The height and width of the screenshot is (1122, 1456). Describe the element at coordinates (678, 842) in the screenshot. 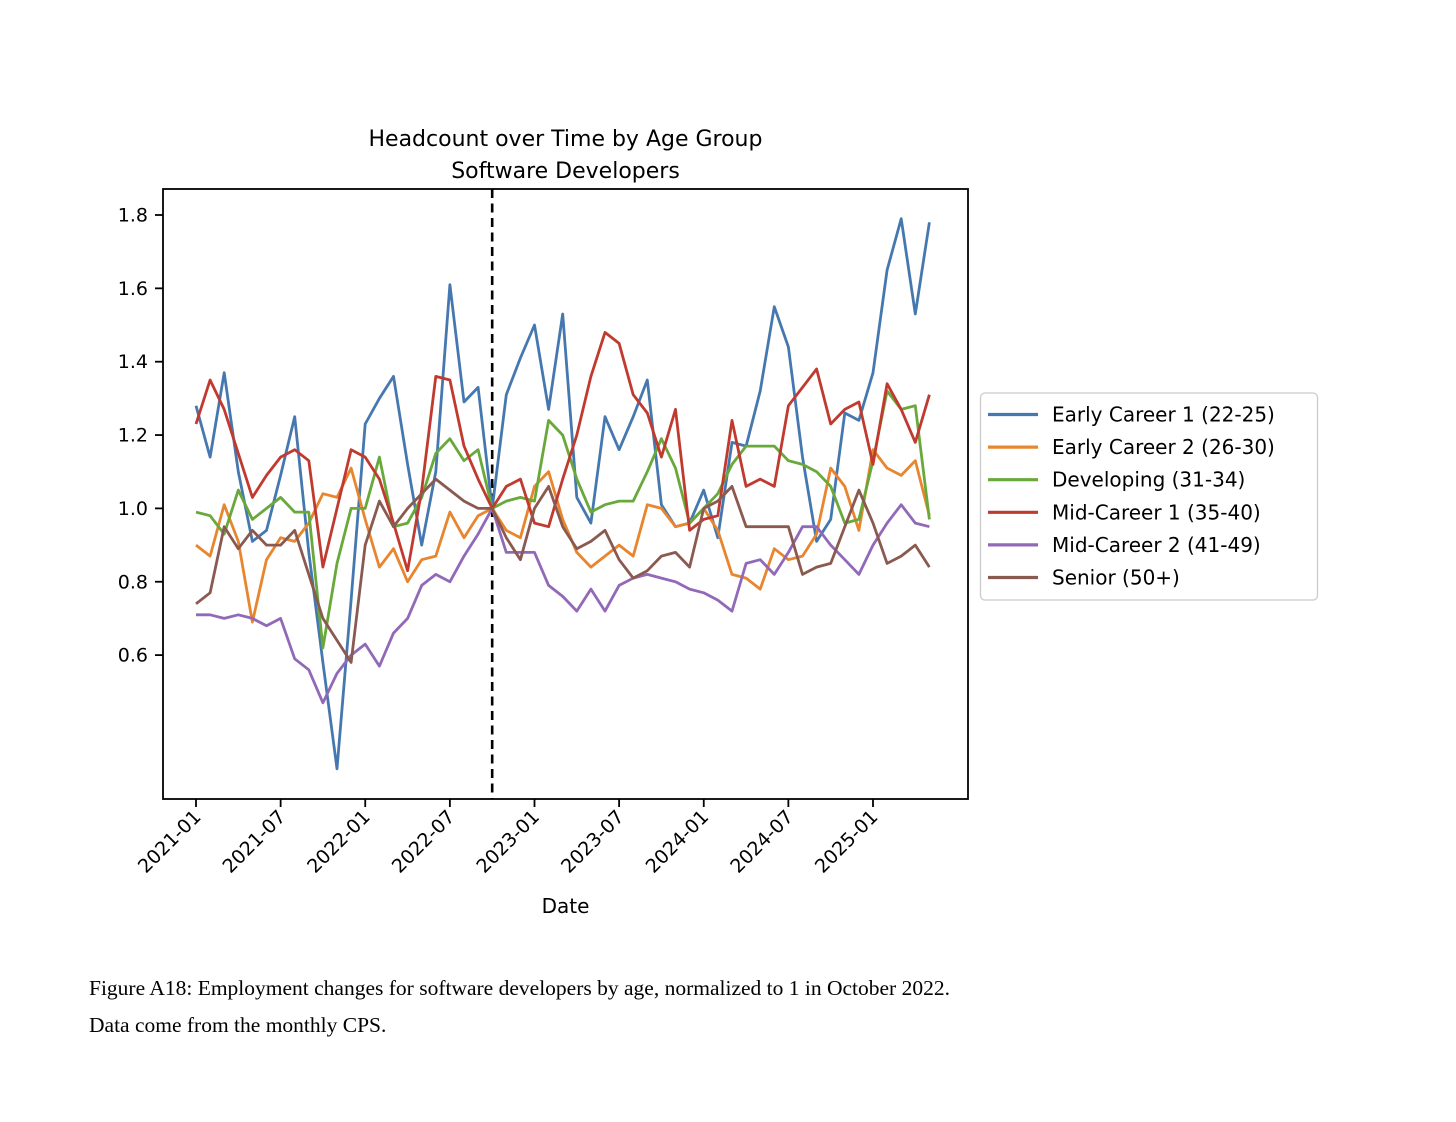

I see `x-tick-label: 2024-01` at that location.